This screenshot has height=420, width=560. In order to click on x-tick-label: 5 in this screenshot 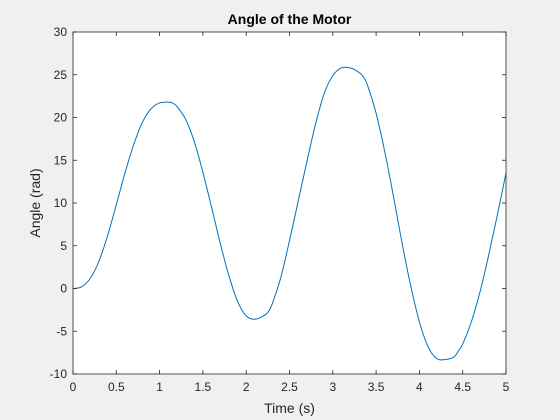, I will do `click(506, 387)`.